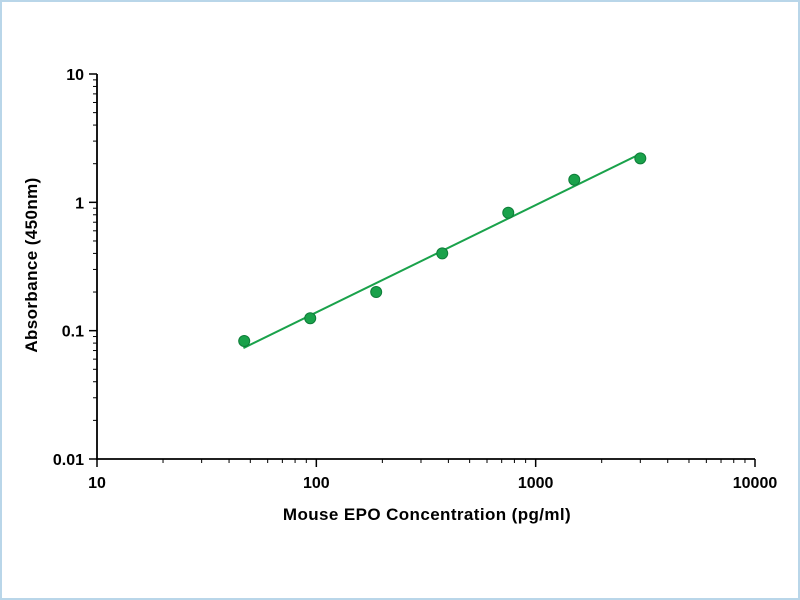 This screenshot has width=800, height=600. Describe the element at coordinates (316, 483) in the screenshot. I see `x-tick-label: 100` at that location.